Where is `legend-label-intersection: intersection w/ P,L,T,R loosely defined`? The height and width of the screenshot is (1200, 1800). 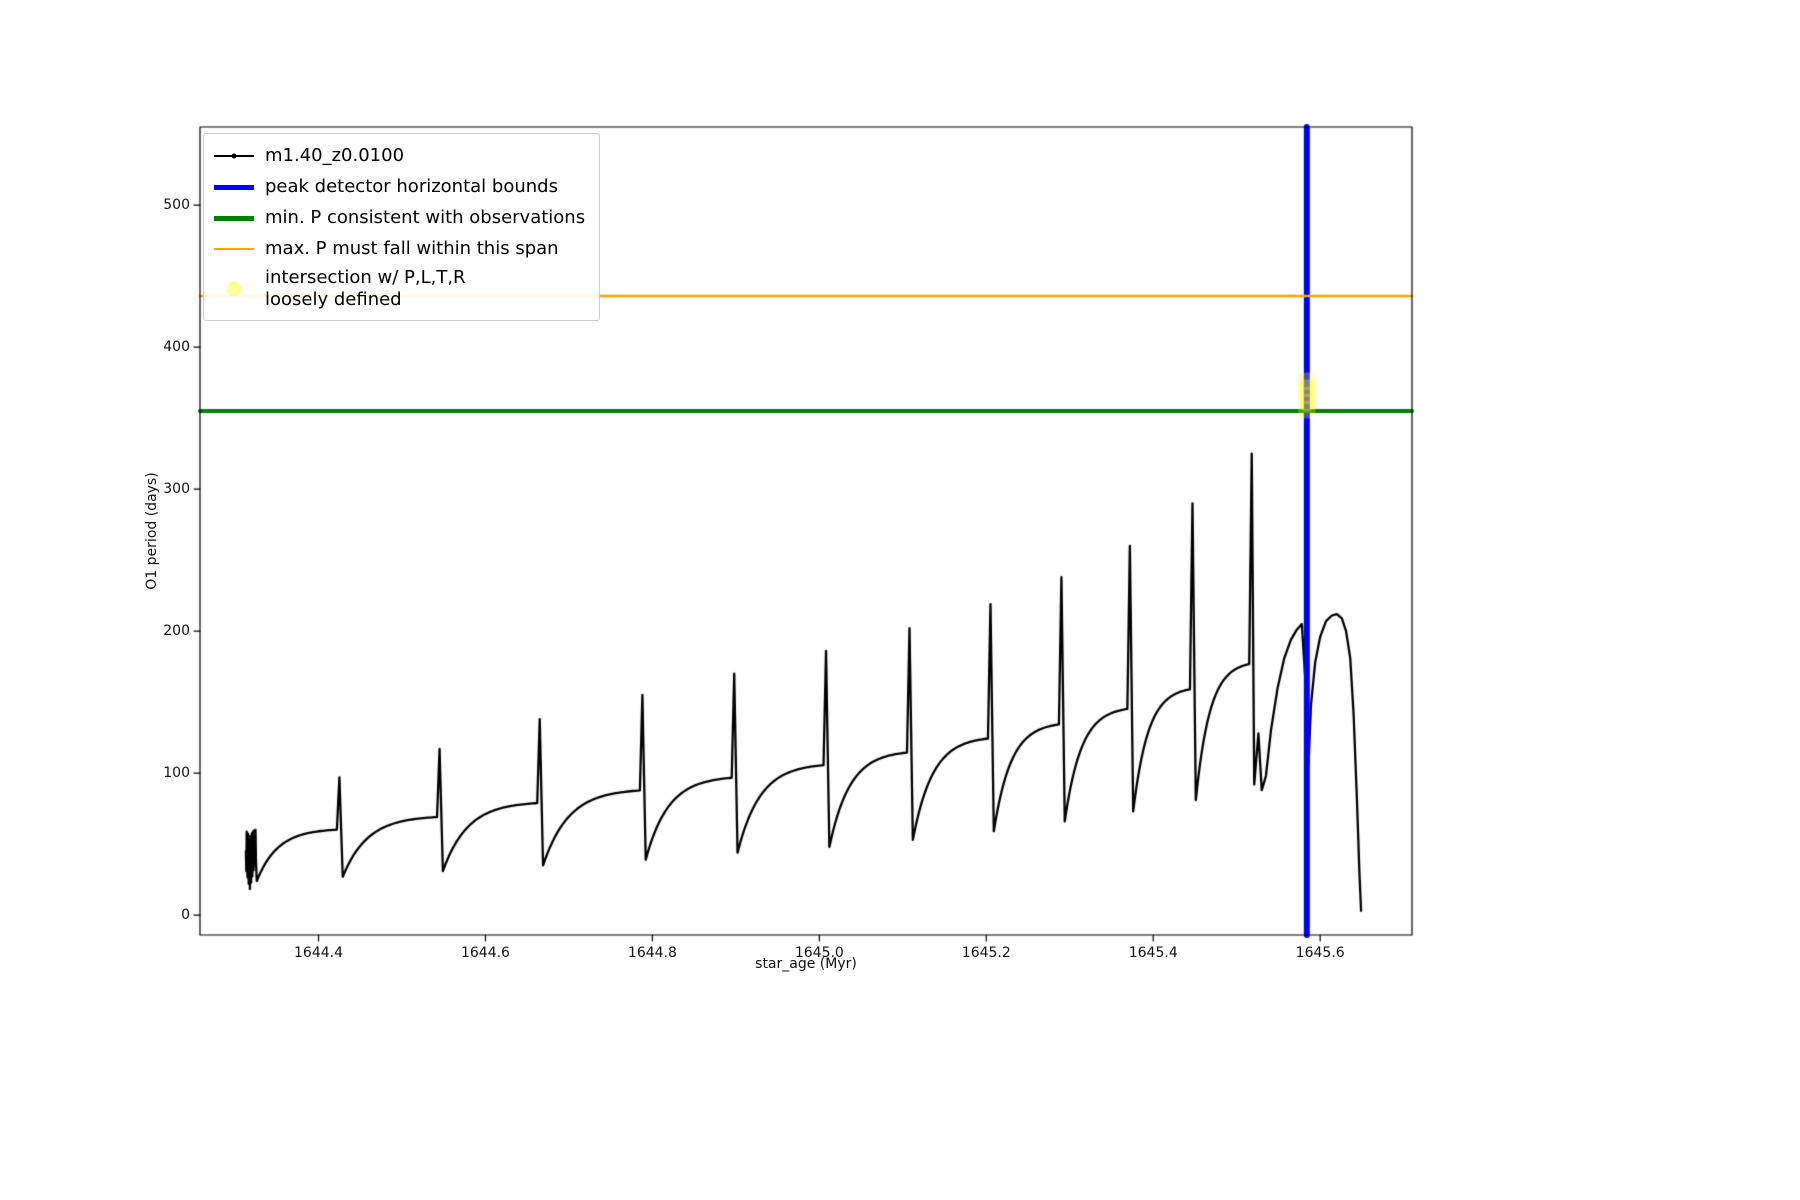
legend-label-intersection: intersection w/ P,L,T,R loosely defined is located at coordinates (365, 288).